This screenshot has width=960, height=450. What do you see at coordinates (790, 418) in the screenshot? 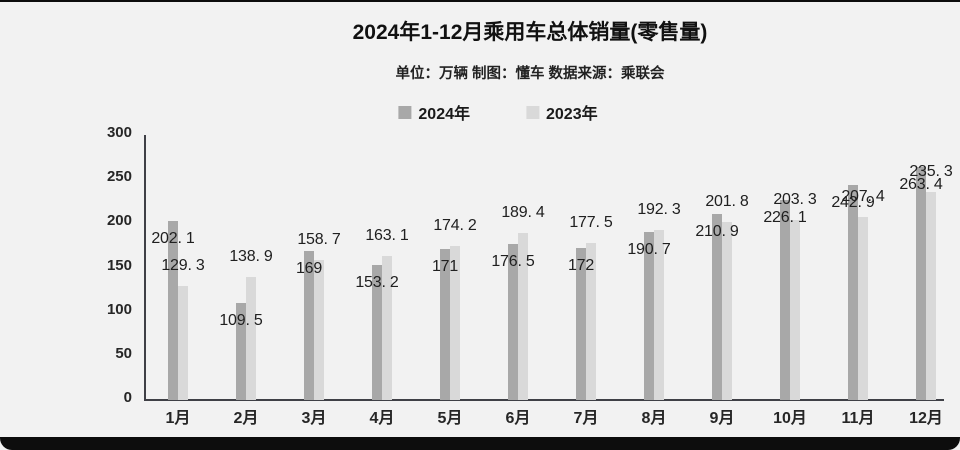
I see `x-tick-label-10月: 10月` at bounding box center [790, 418].